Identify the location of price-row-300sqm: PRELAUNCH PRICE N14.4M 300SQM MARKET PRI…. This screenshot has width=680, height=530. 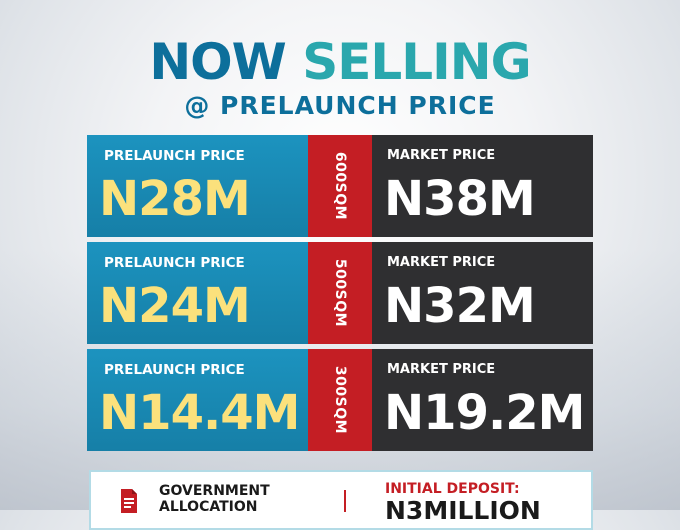
(340, 400).